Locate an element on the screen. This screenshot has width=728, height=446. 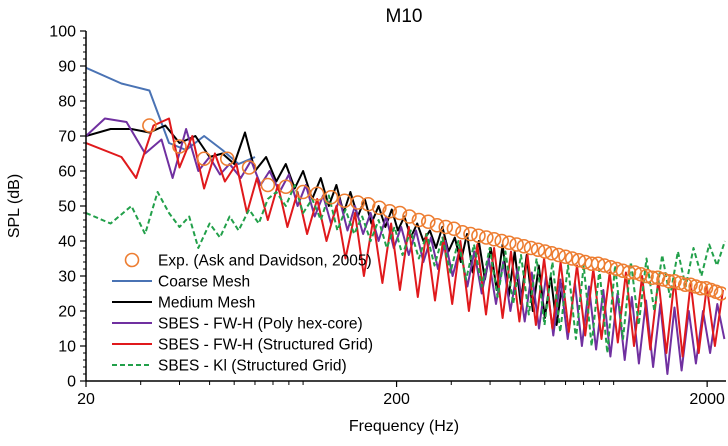
y-tick-label: 30 is located at coordinates (67, 277).